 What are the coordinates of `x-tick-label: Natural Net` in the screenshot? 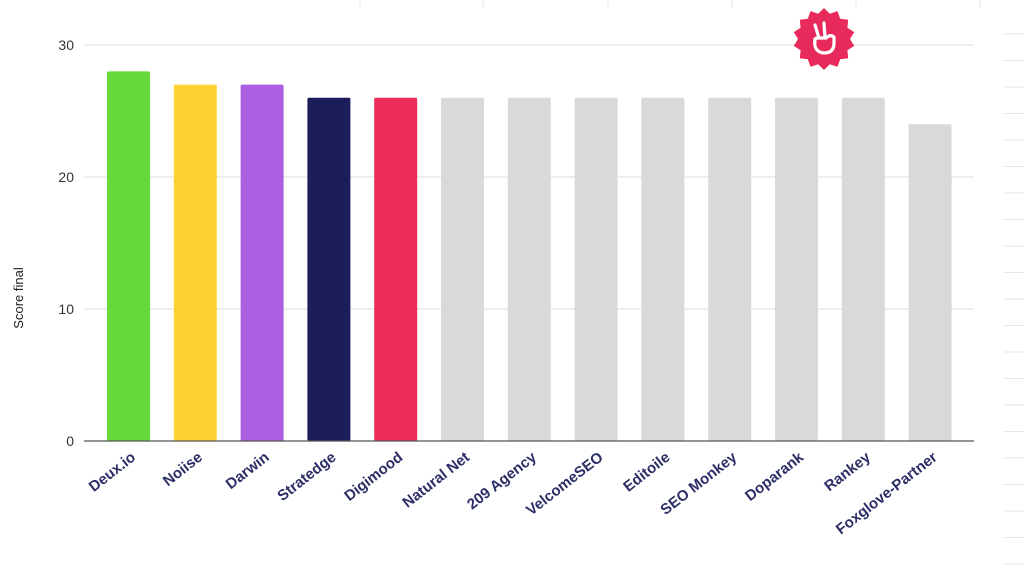 It's located at (436, 480).